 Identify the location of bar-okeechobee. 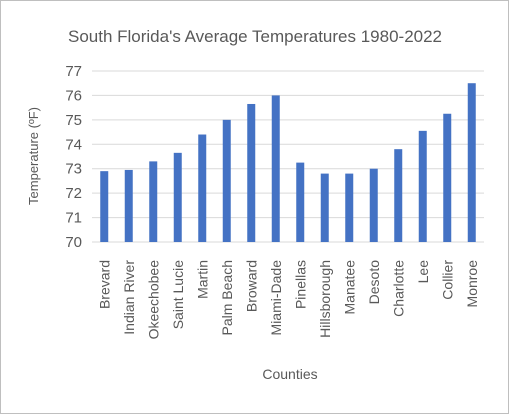
(153, 201).